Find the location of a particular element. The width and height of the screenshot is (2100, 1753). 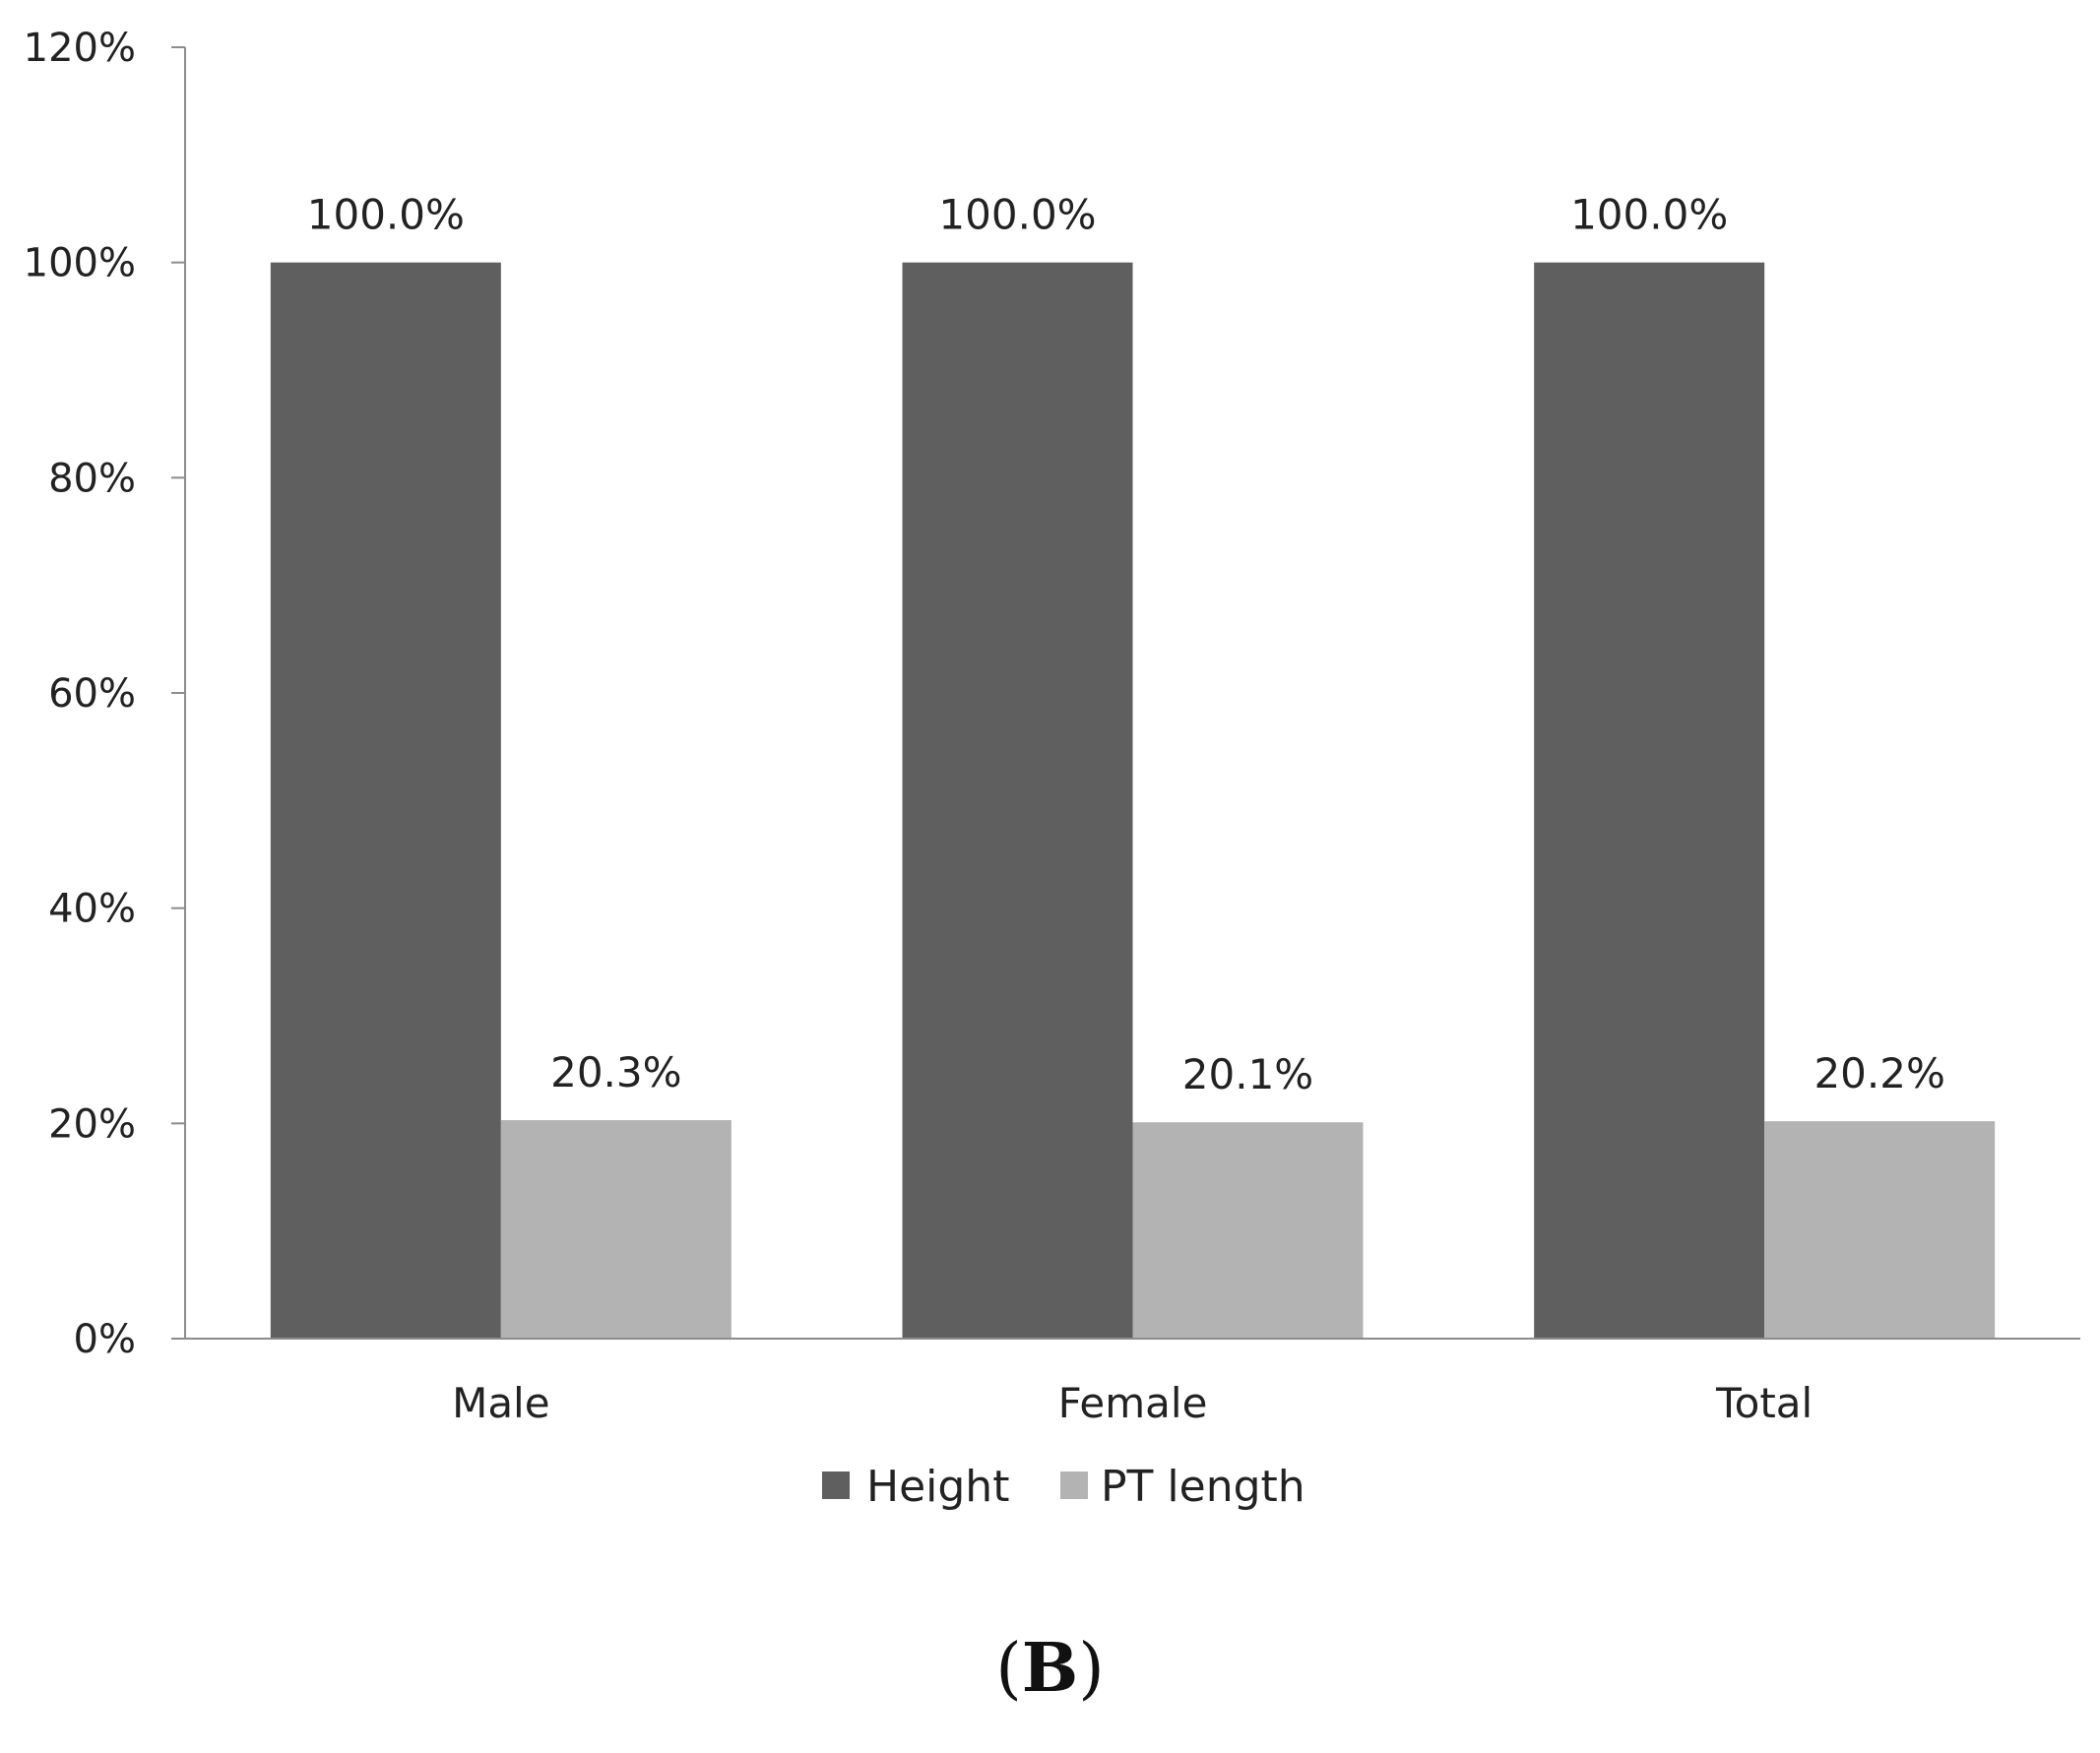

bar-height-female is located at coordinates (1018, 801).